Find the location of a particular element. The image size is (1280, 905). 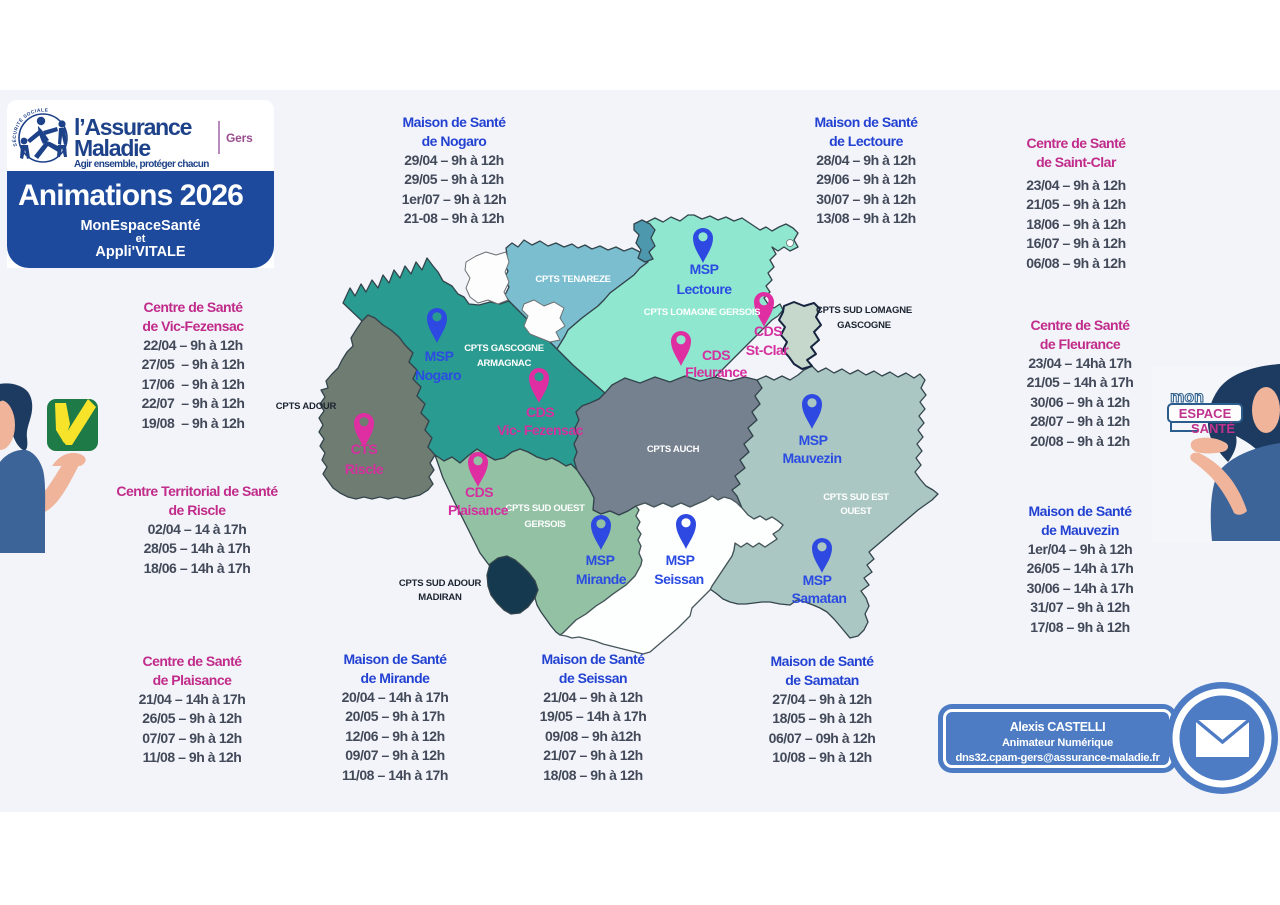

svg-text: MADIRAN is located at coordinates (440, 597).